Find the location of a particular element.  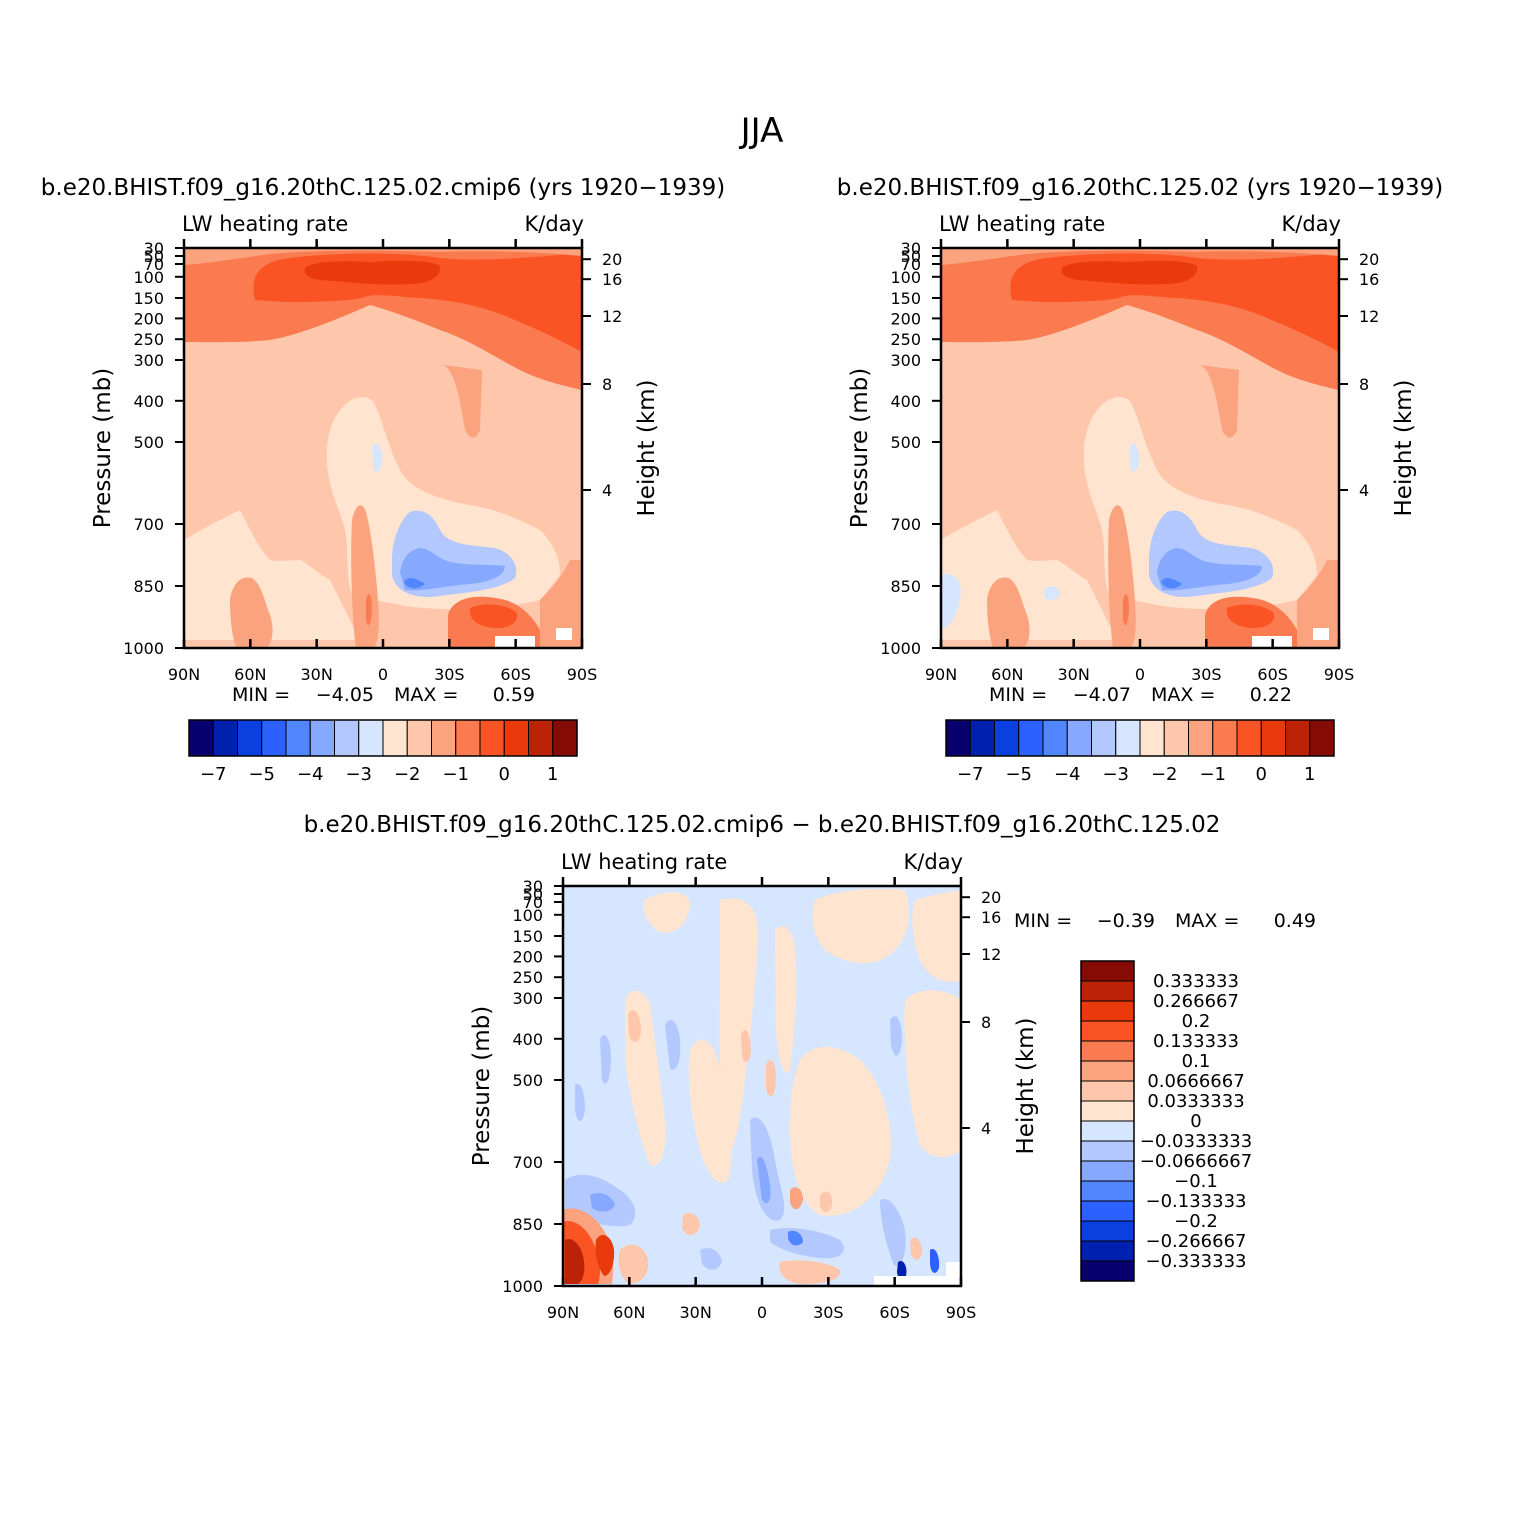

panel-b-left-label: LW heating rate is located at coordinates (1022, 224).